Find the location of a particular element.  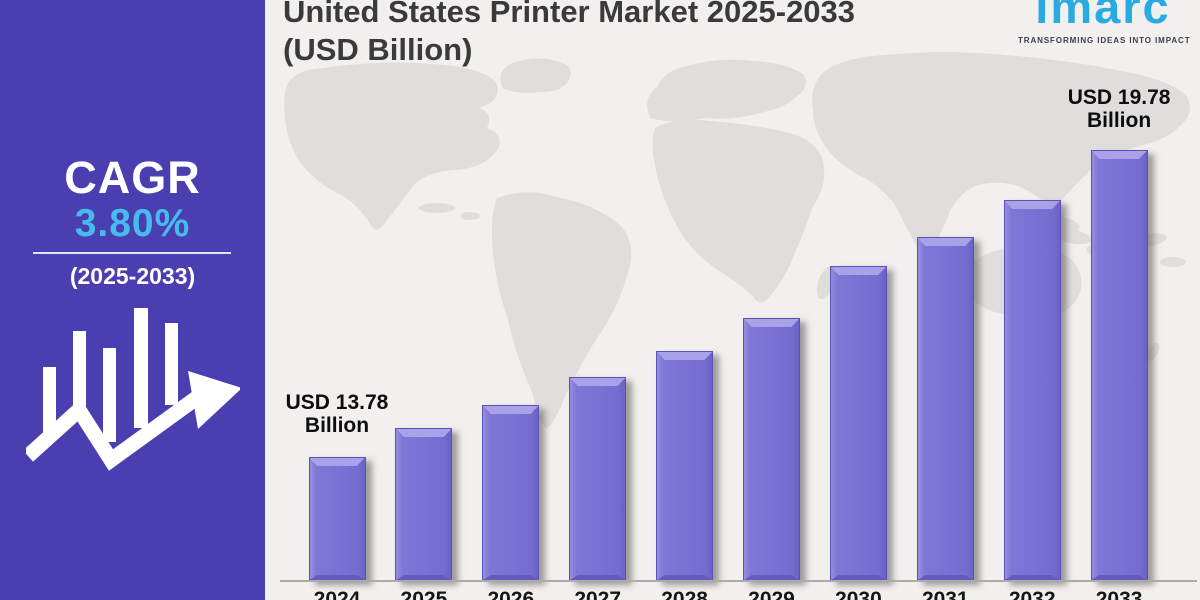

x-axis-line is located at coordinates (738, 581).